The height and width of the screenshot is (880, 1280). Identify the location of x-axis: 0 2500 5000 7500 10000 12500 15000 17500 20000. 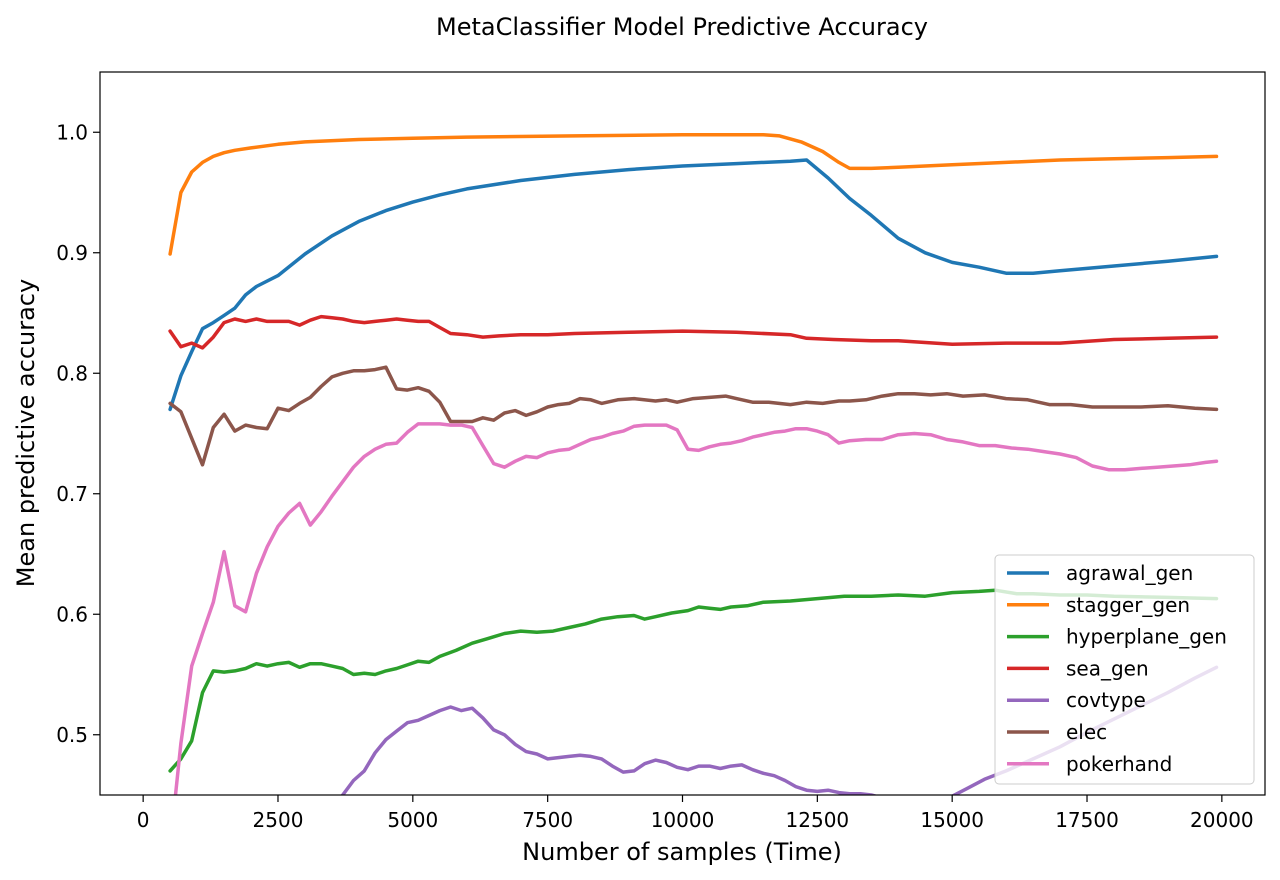
(695, 813).